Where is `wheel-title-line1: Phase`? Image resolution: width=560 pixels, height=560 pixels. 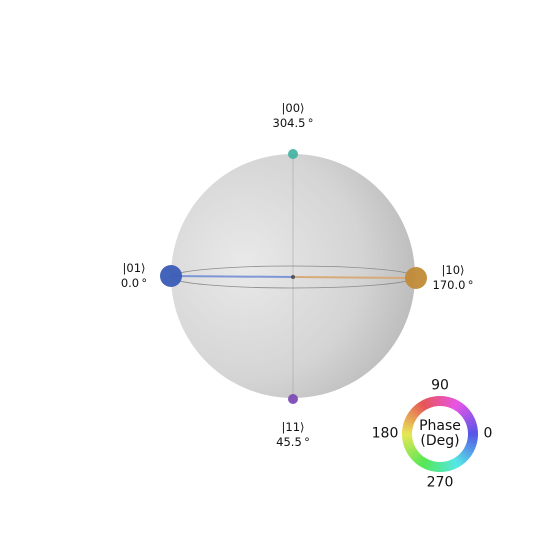 wheel-title-line1: Phase is located at coordinates (440, 426).